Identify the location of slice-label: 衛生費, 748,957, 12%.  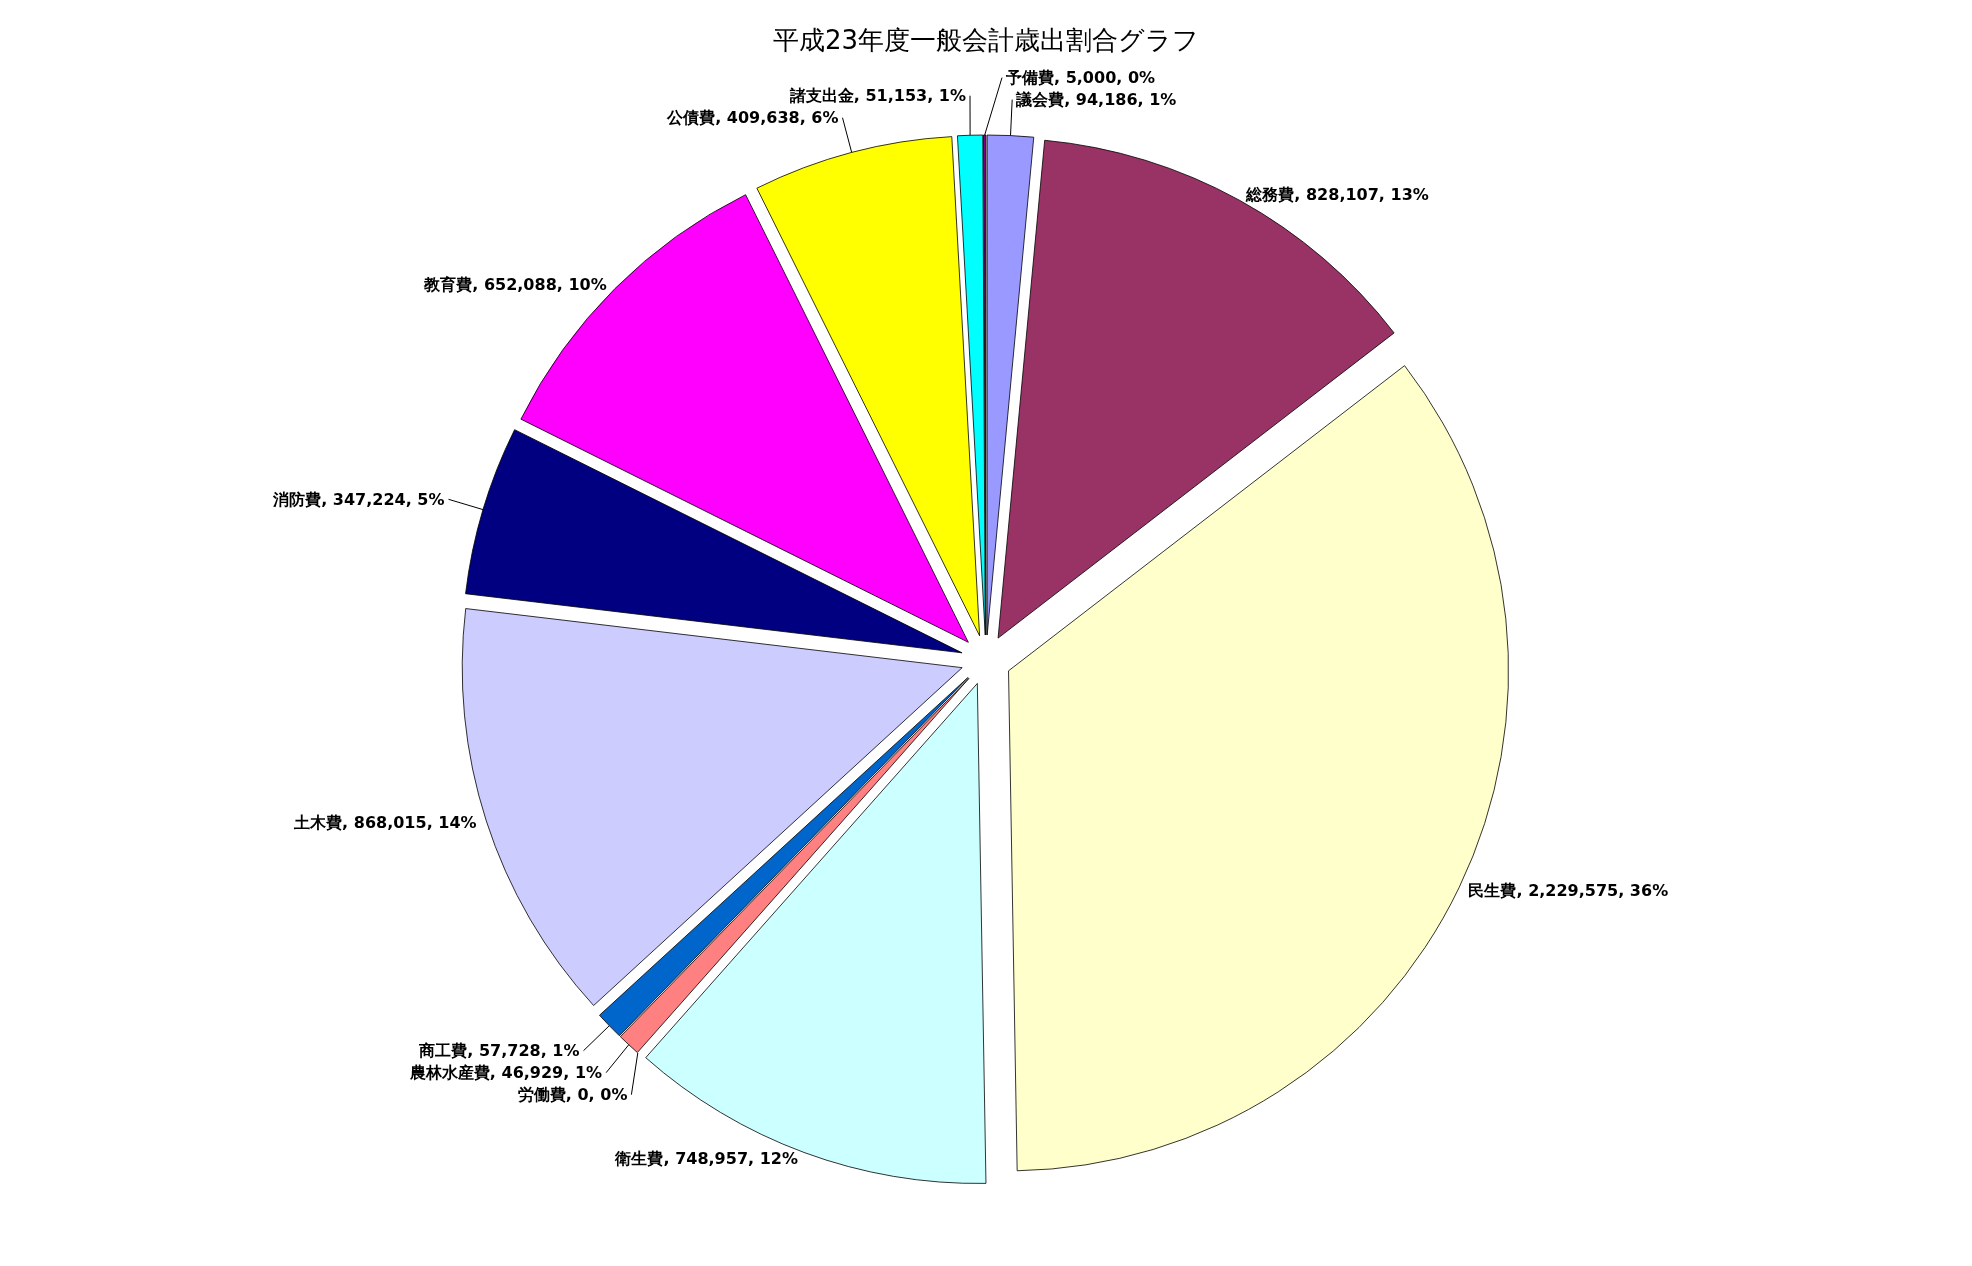
(706, 1158).